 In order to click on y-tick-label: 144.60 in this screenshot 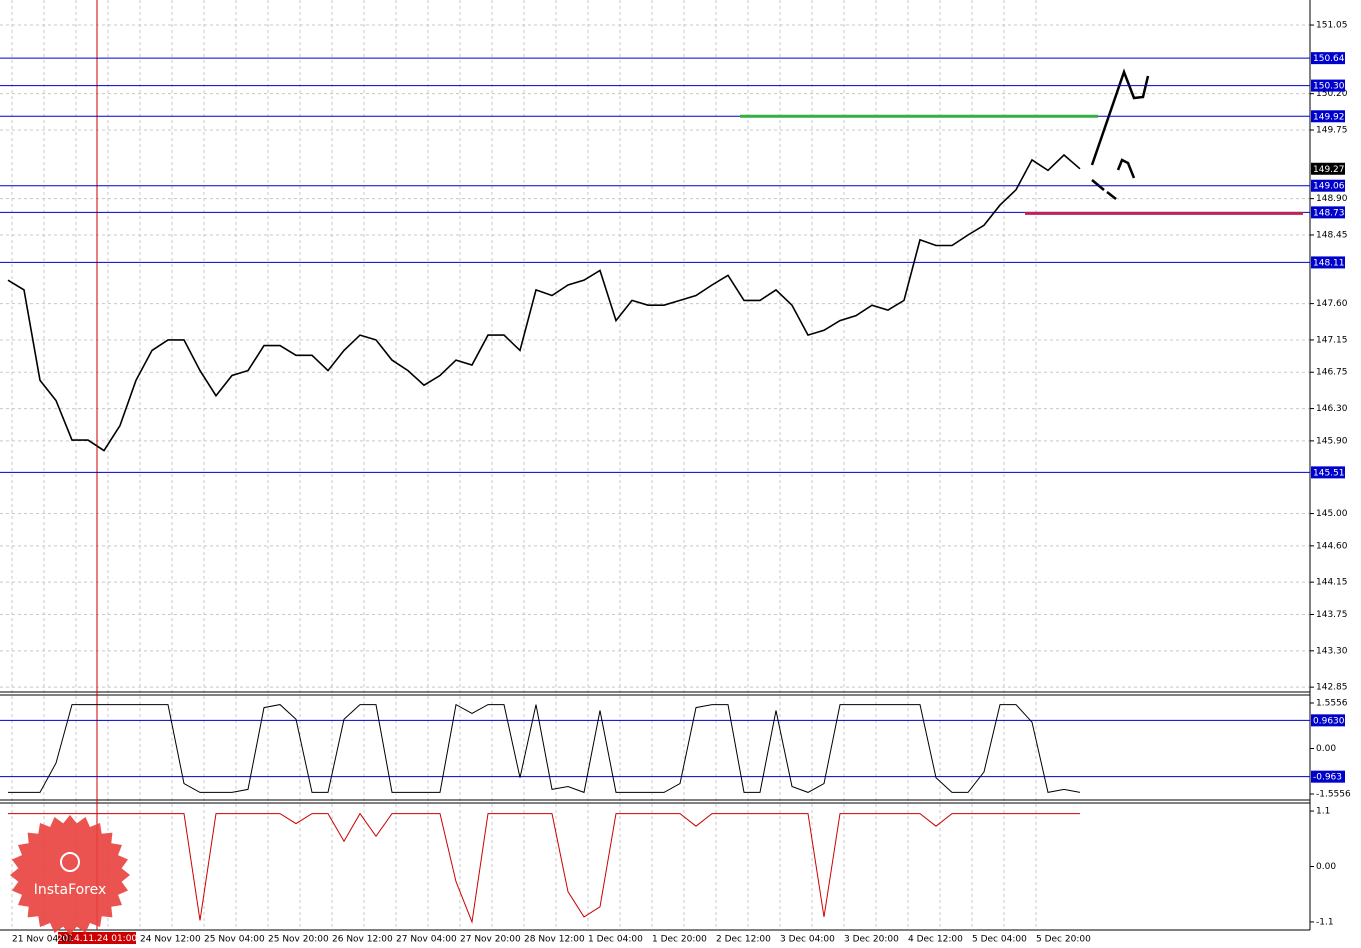, I will do `click(1332, 546)`.